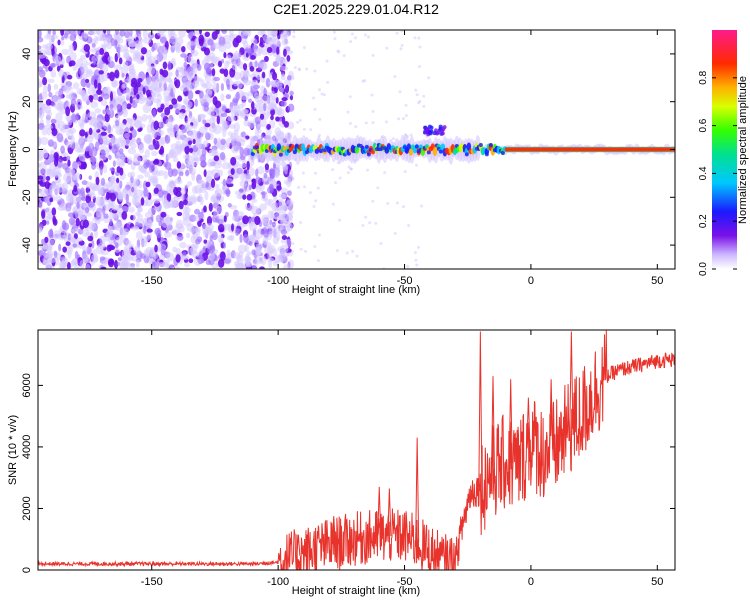 Image resolution: width=750 pixels, height=600 pixels. I want to click on figure-title: C2E1.2025.229.01.04.R12, so click(356, 9).